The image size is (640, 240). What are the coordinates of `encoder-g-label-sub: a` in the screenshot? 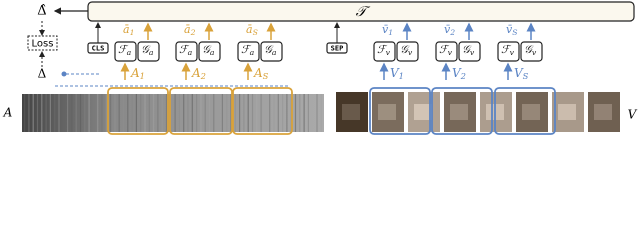 It's located at (151, 52).